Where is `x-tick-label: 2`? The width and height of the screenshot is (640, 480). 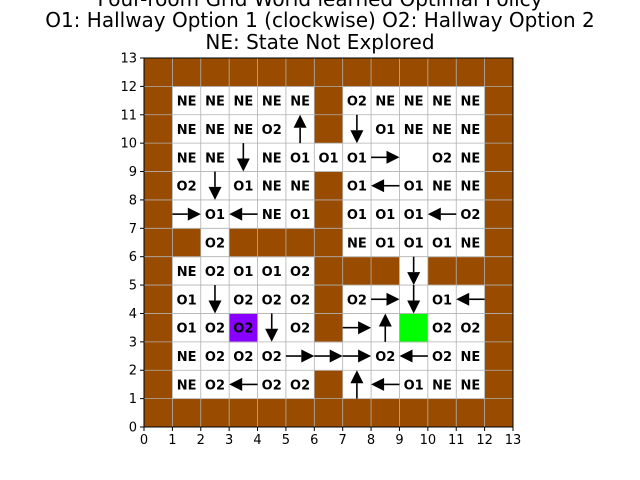 x-tick-label: 2 is located at coordinates (201, 440).